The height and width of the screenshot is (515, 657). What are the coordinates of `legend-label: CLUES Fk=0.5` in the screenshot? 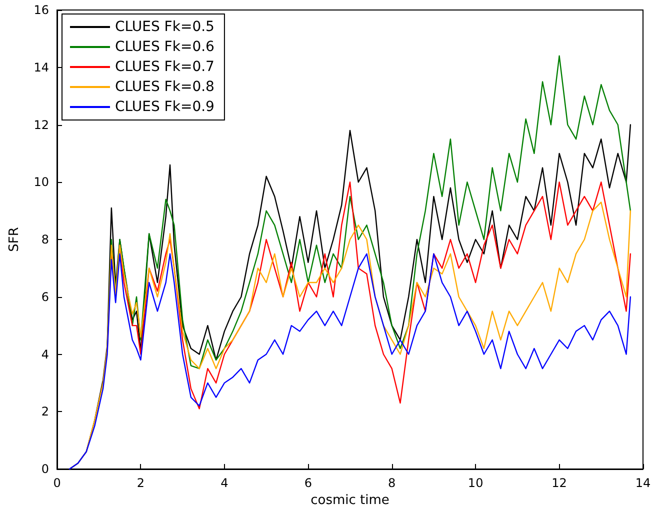 It's located at (164, 27).